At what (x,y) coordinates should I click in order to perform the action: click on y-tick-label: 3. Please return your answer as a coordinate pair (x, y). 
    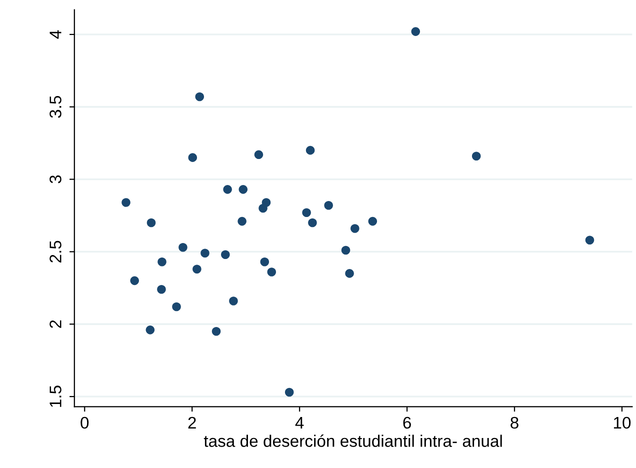
    Looking at the image, I should click on (56, 179).